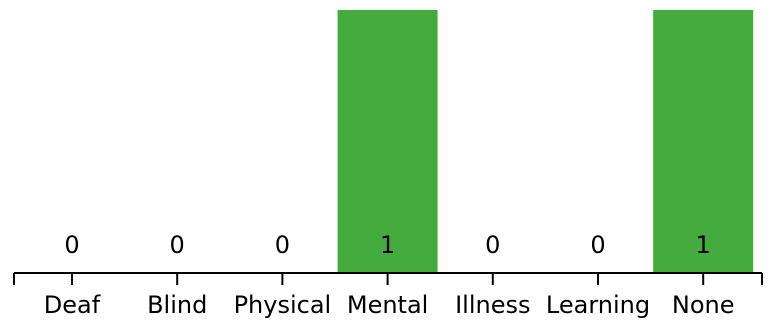  I want to click on x-tick-label-physical: Physical, so click(283, 305).